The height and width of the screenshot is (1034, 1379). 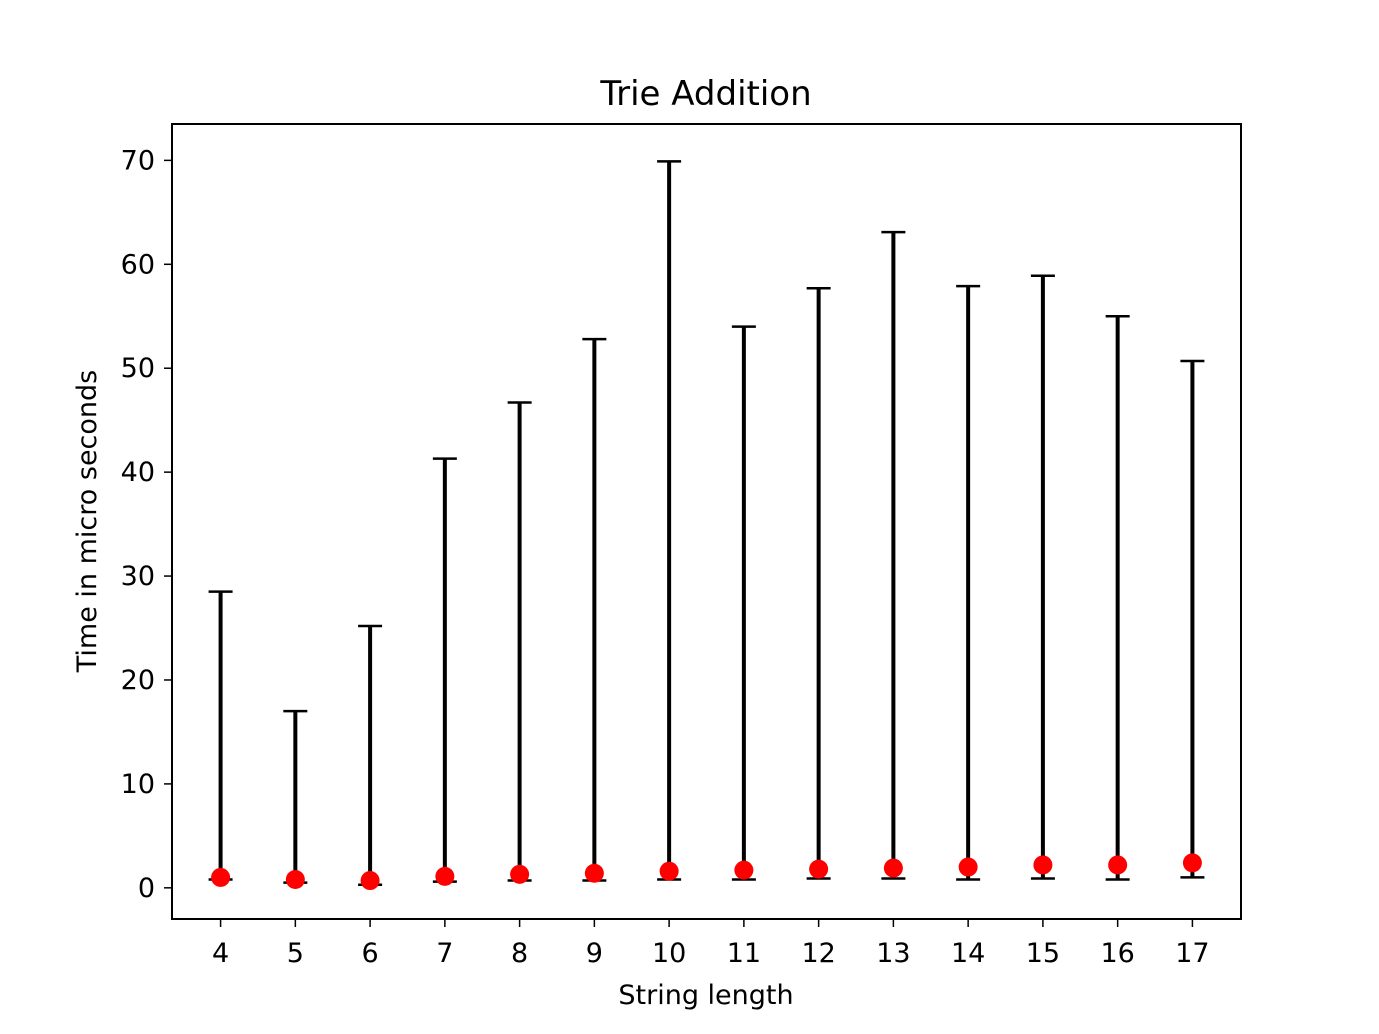 What do you see at coordinates (138, 264) in the screenshot?
I see `y-tick-label: 60` at bounding box center [138, 264].